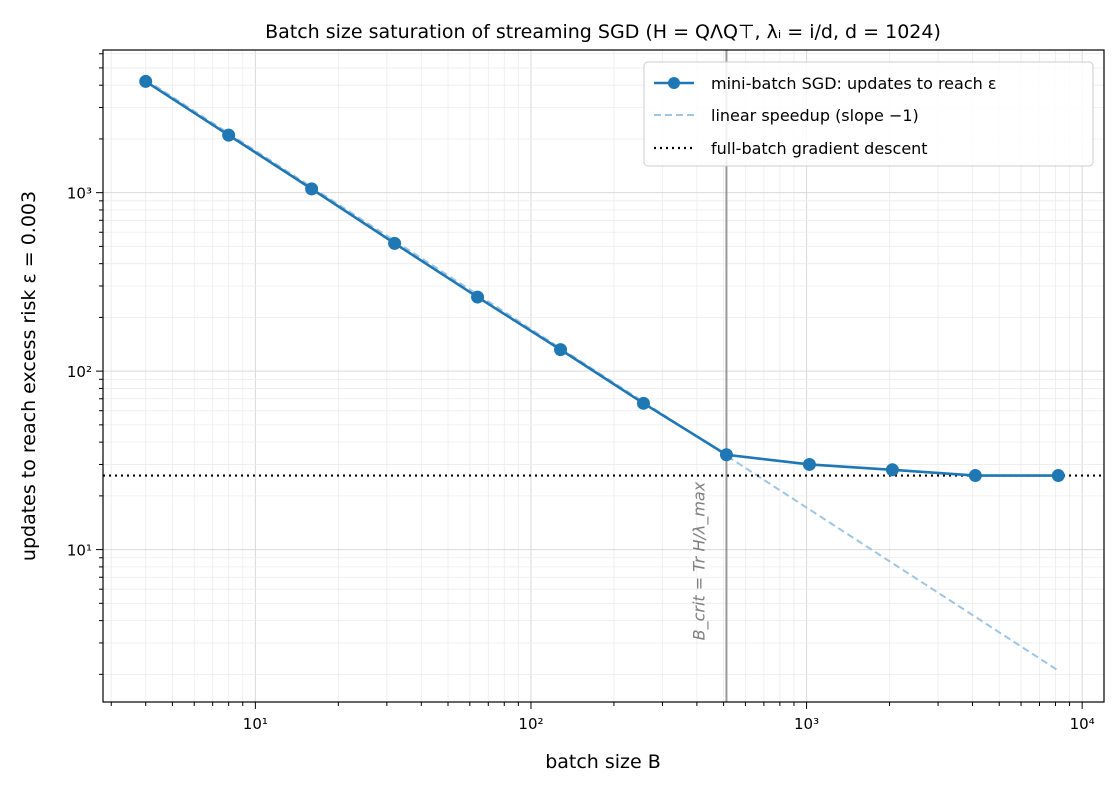  Describe the element at coordinates (255, 724) in the screenshot. I see `x-tick-label: 10¹` at that location.